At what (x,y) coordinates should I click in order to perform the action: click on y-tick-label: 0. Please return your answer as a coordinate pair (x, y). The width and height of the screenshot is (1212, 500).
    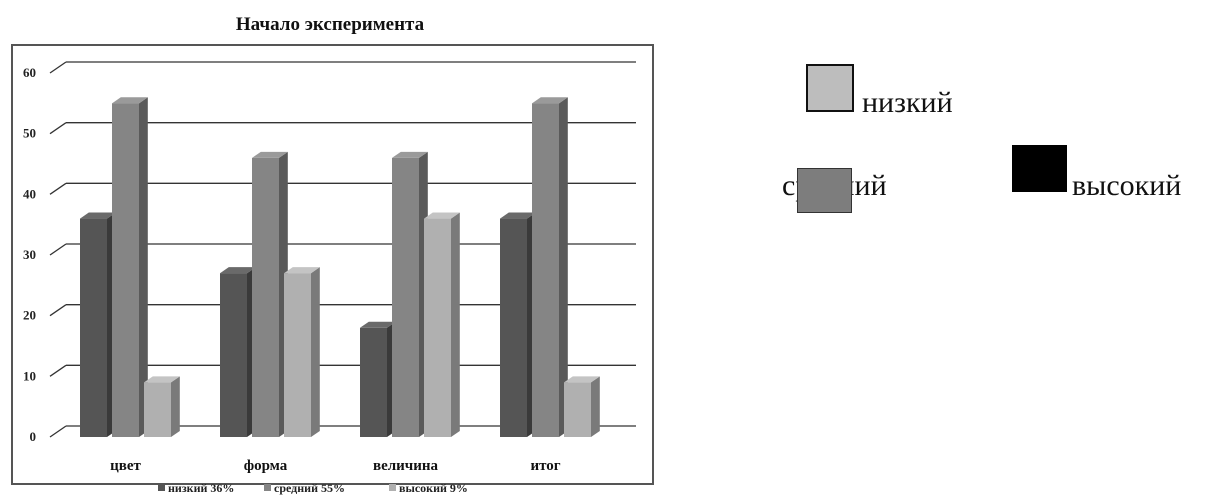
    Looking at the image, I should click on (33, 436).